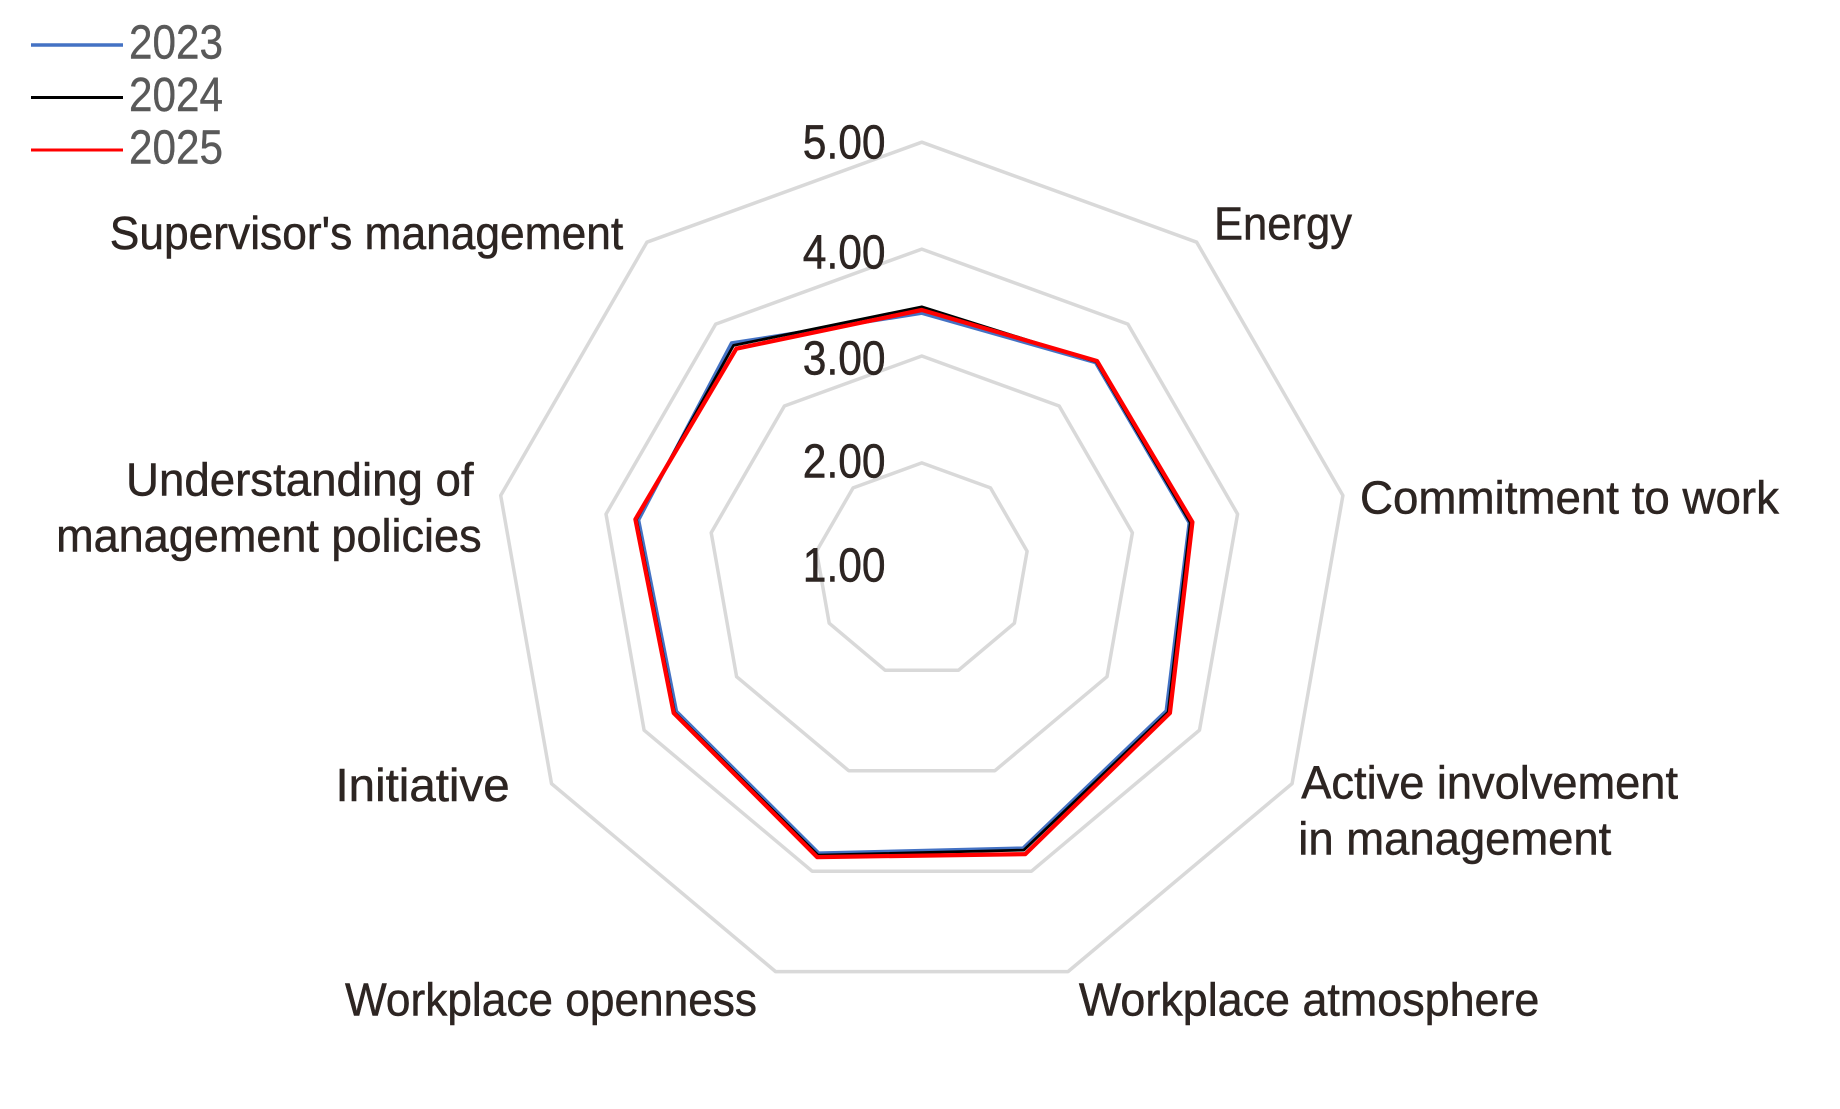 This screenshot has height=1109, width=1840. I want to click on svg-text: 2.00, so click(844, 462).